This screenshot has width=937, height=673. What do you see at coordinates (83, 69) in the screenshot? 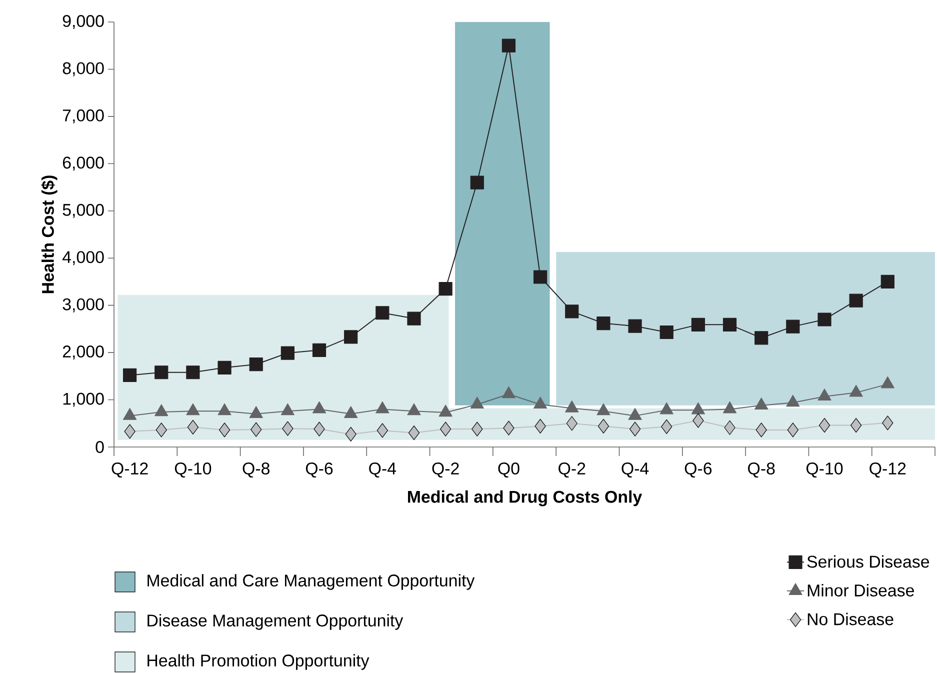
I see `y-tick-label: 8,000` at bounding box center [83, 69].